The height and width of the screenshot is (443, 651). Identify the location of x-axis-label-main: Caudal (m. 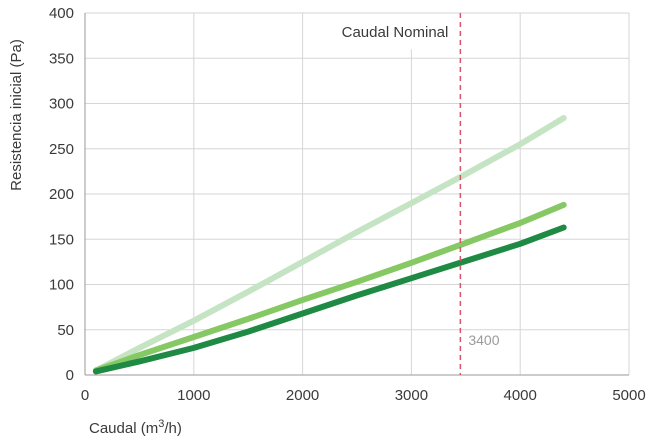
(123, 428).